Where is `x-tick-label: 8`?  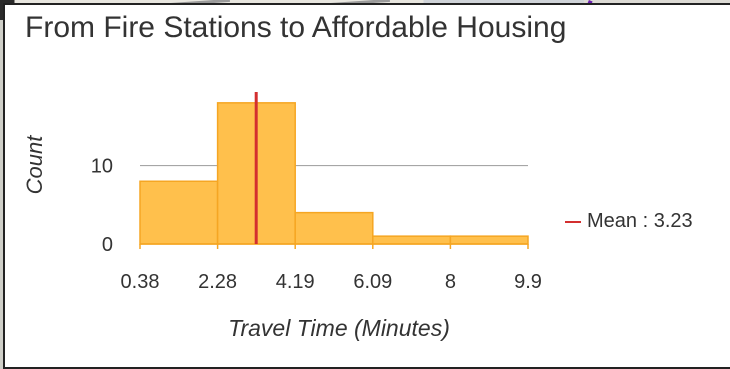
x-tick-label: 8 is located at coordinates (450, 282).